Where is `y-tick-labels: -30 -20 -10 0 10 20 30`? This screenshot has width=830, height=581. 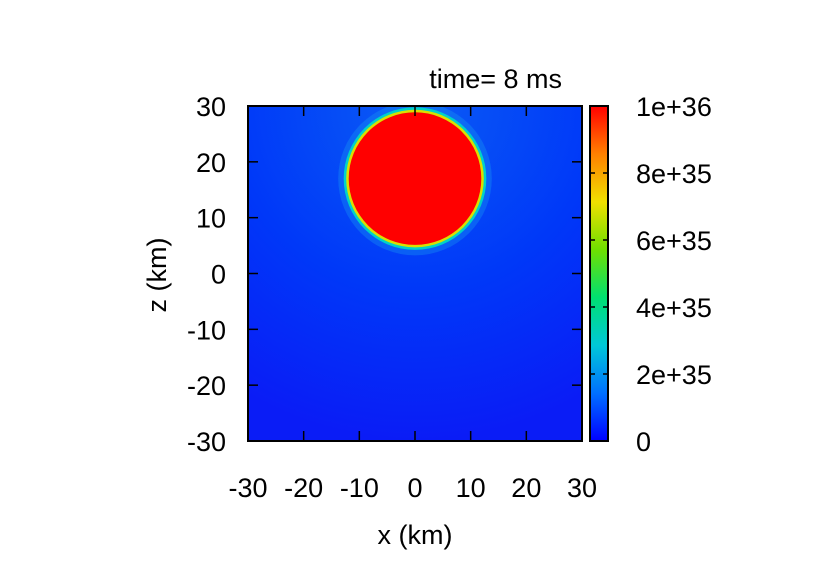 y-tick-labels: -30 -20 -10 0 10 20 30 is located at coordinates (206, 274).